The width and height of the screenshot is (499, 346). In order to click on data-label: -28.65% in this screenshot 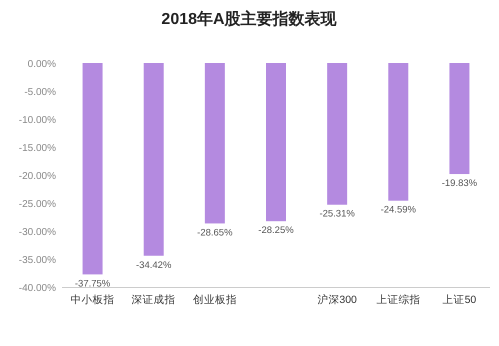, I will do `click(215, 232)`.